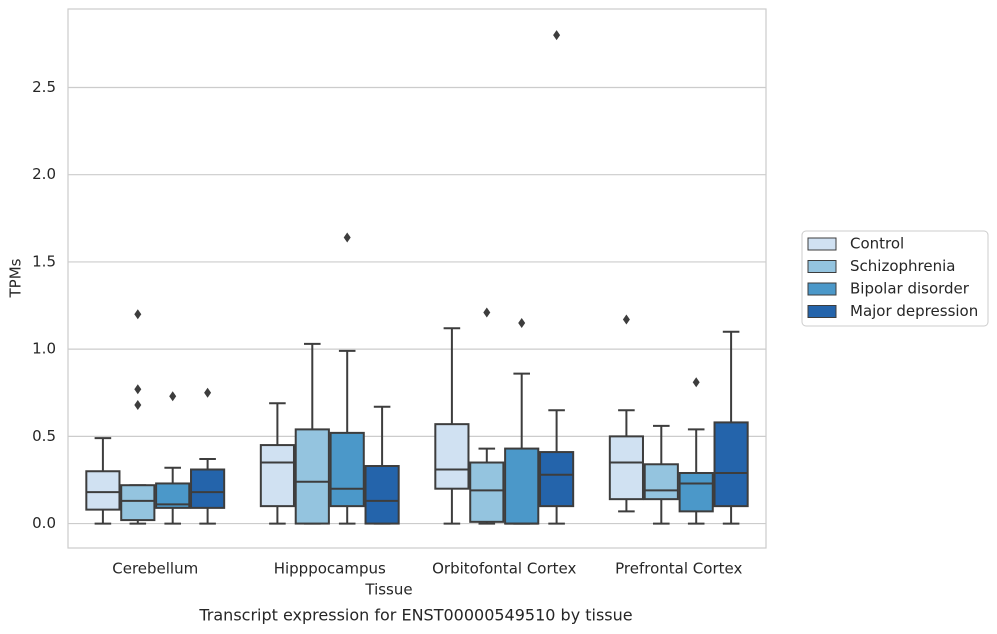 Image resolution: width=997 pixels, height=634 pixels. I want to click on y-tick-label: 2.0, so click(44, 174).